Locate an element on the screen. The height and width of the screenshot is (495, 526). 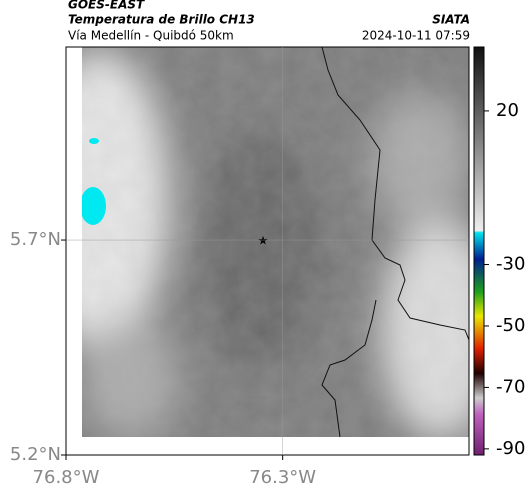
y-tick-label: 5.7°N is located at coordinates (35, 239).